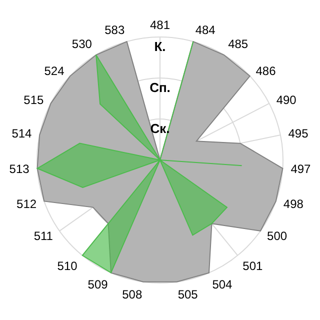 The width and height of the screenshot is (320, 320). I want to click on spoke-label: 481, so click(160, 25).